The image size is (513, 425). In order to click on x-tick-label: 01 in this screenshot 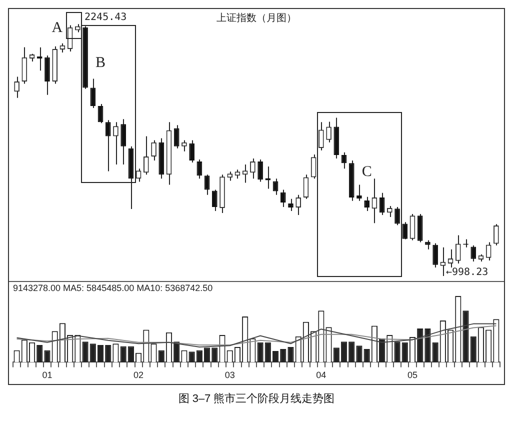, I will do `click(47, 375)`.